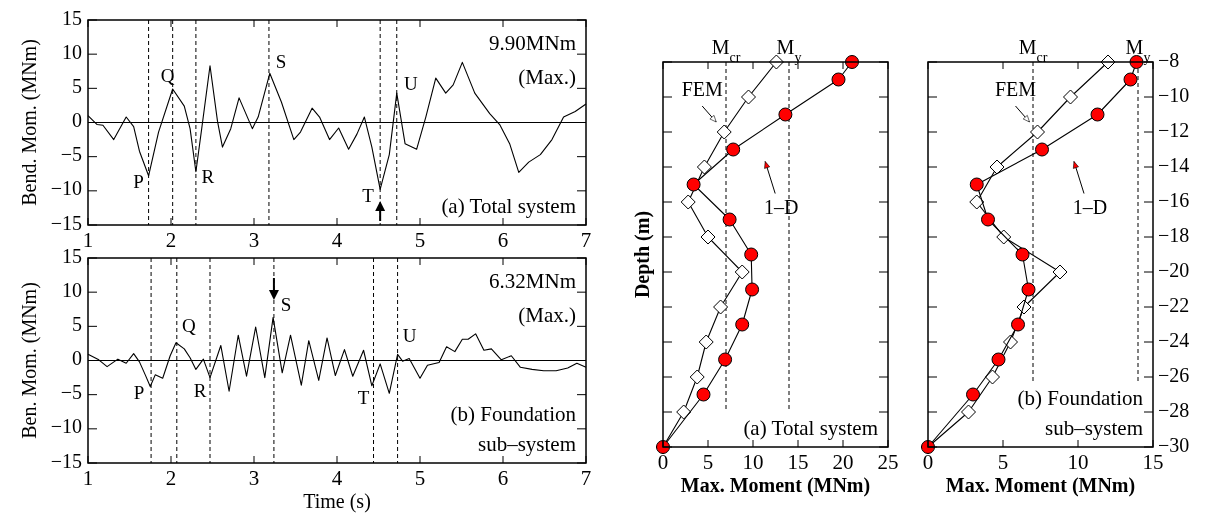 The image size is (1213, 526). Describe the element at coordinates (532, 281) in the screenshot. I see `annotation: 6.32MNm` at that location.